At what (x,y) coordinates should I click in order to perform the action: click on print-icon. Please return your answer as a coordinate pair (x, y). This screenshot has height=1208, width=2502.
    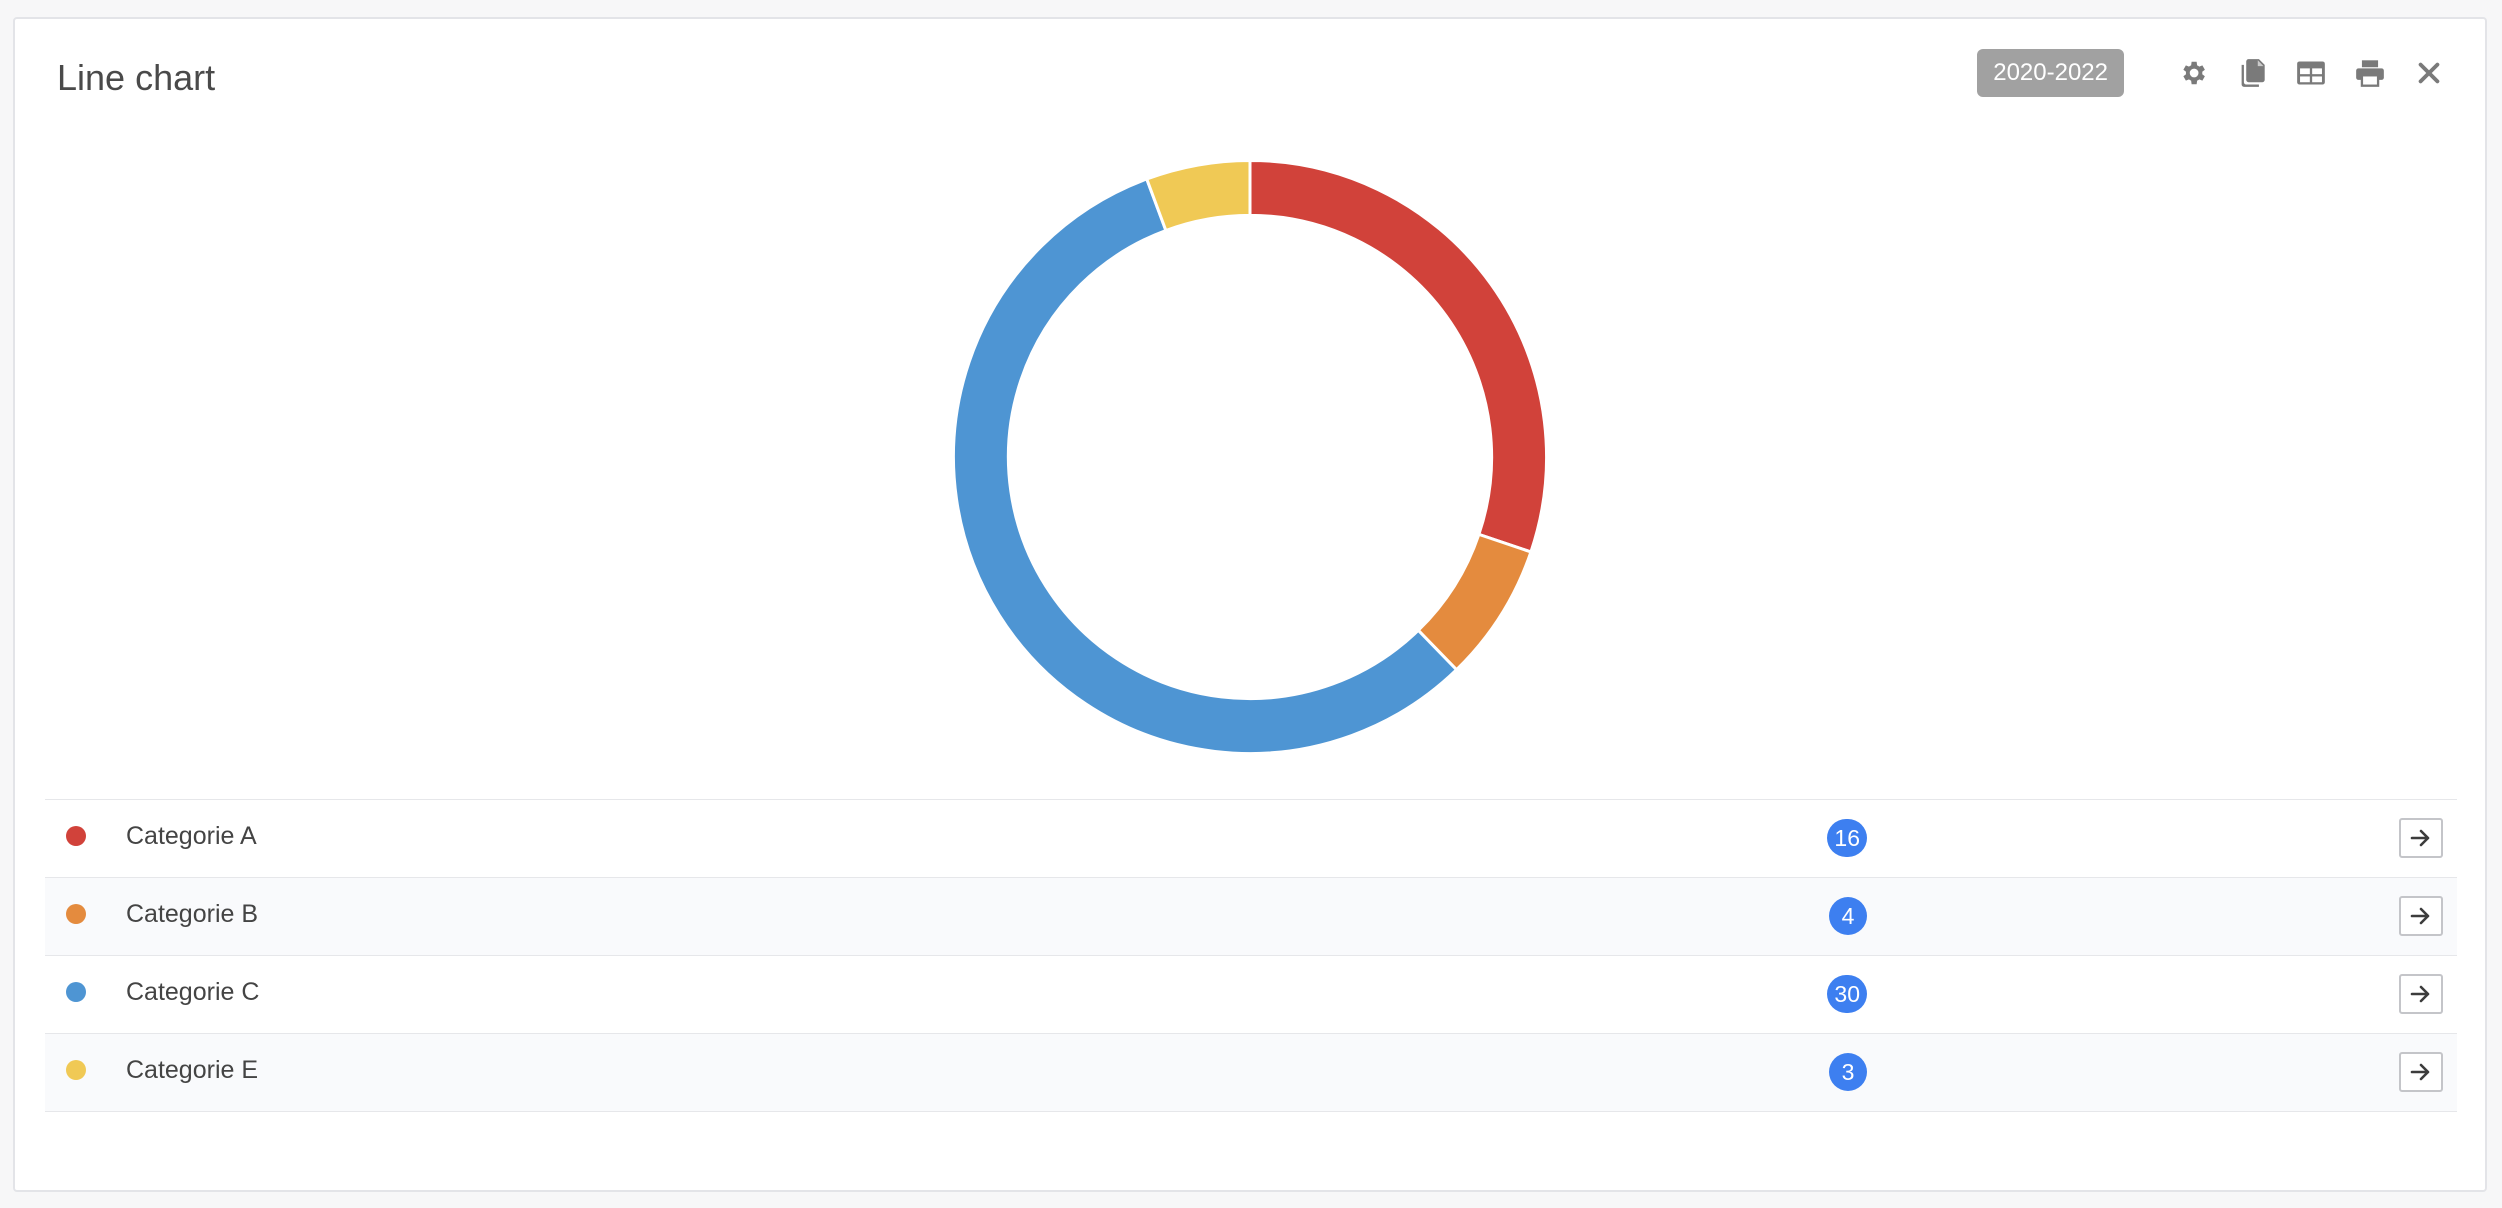
    Looking at the image, I should click on (2370, 73).